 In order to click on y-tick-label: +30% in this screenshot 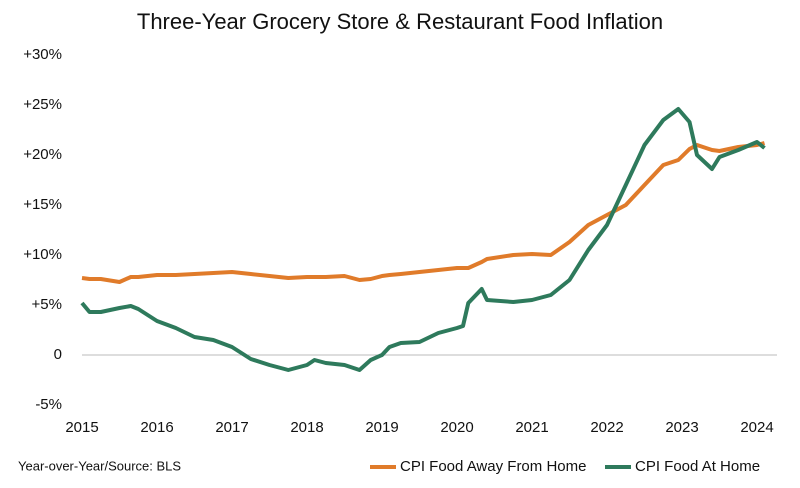, I will do `click(42, 54)`.